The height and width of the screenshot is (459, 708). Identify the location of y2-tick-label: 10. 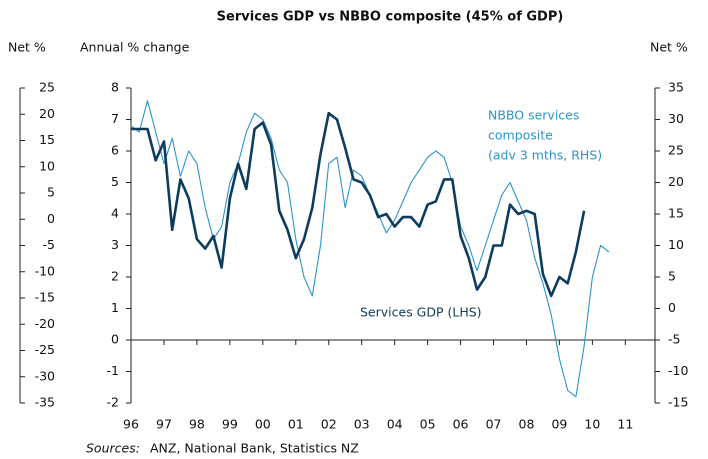
(676, 244).